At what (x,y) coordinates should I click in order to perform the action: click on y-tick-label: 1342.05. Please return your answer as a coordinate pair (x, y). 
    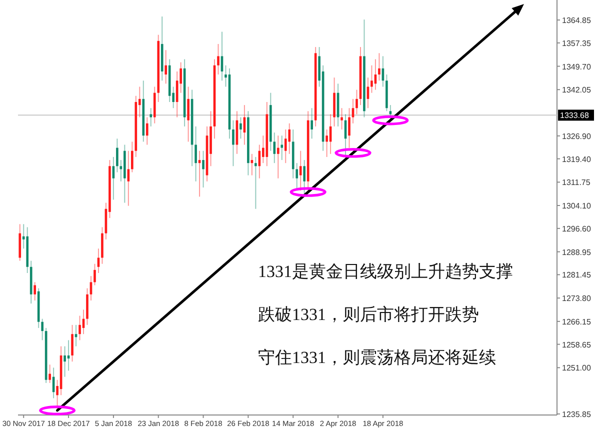
    Looking at the image, I should click on (577, 90).